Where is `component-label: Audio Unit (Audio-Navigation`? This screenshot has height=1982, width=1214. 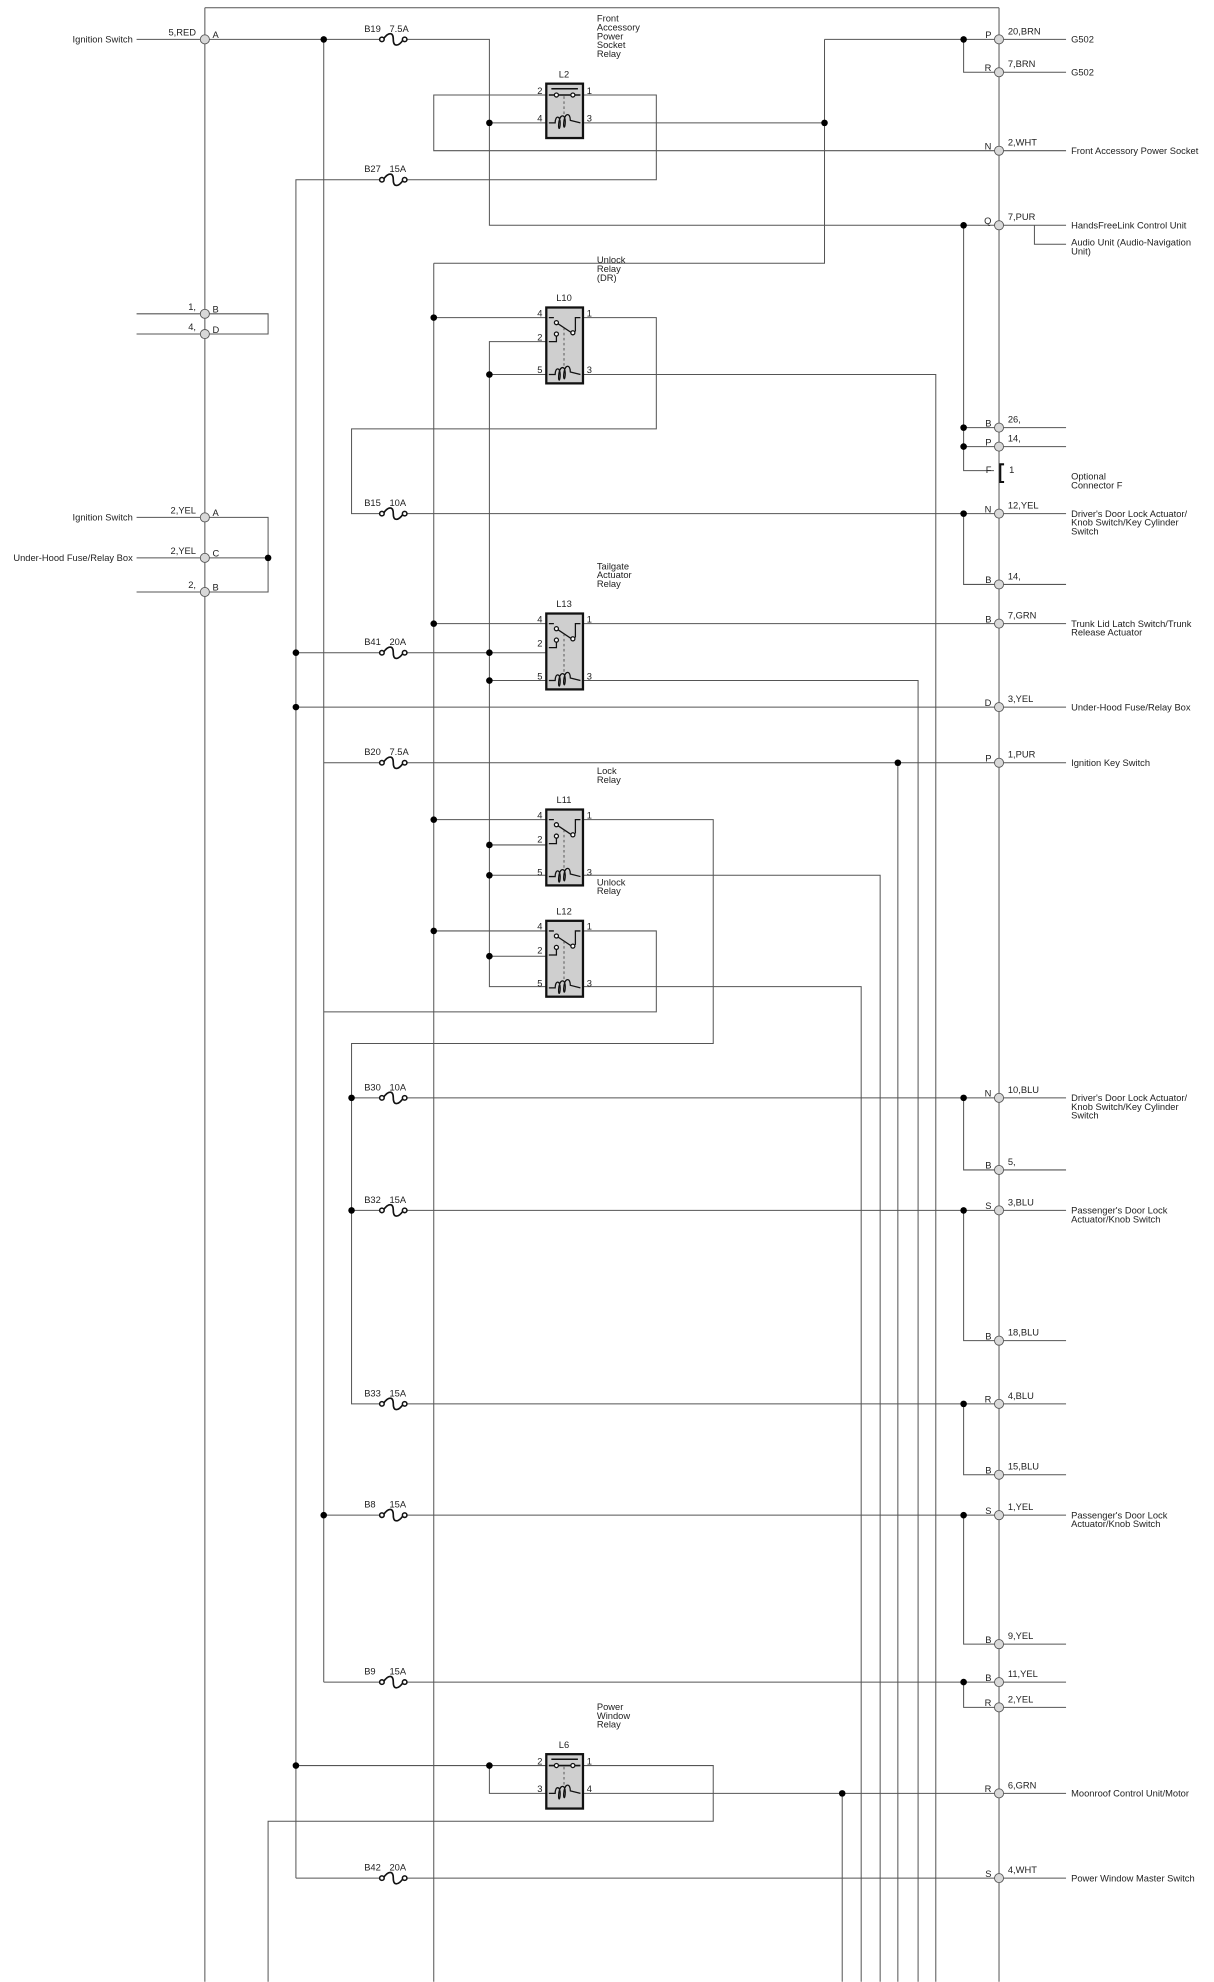
component-label: Audio Unit (Audio-Navigation is located at coordinates (1131, 243).